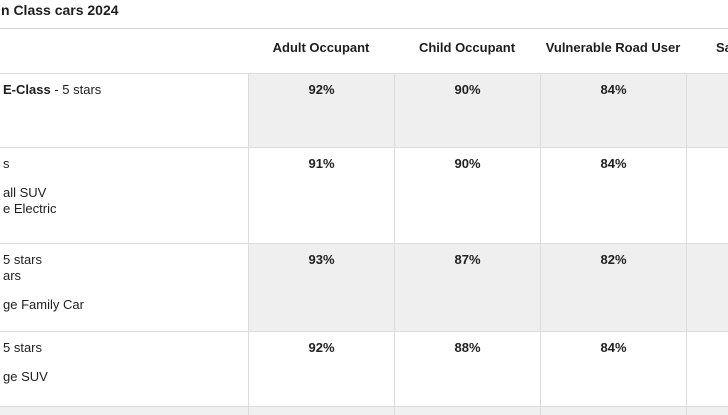  What do you see at coordinates (467, 287) in the screenshot?
I see `score-cell: 87%` at bounding box center [467, 287].